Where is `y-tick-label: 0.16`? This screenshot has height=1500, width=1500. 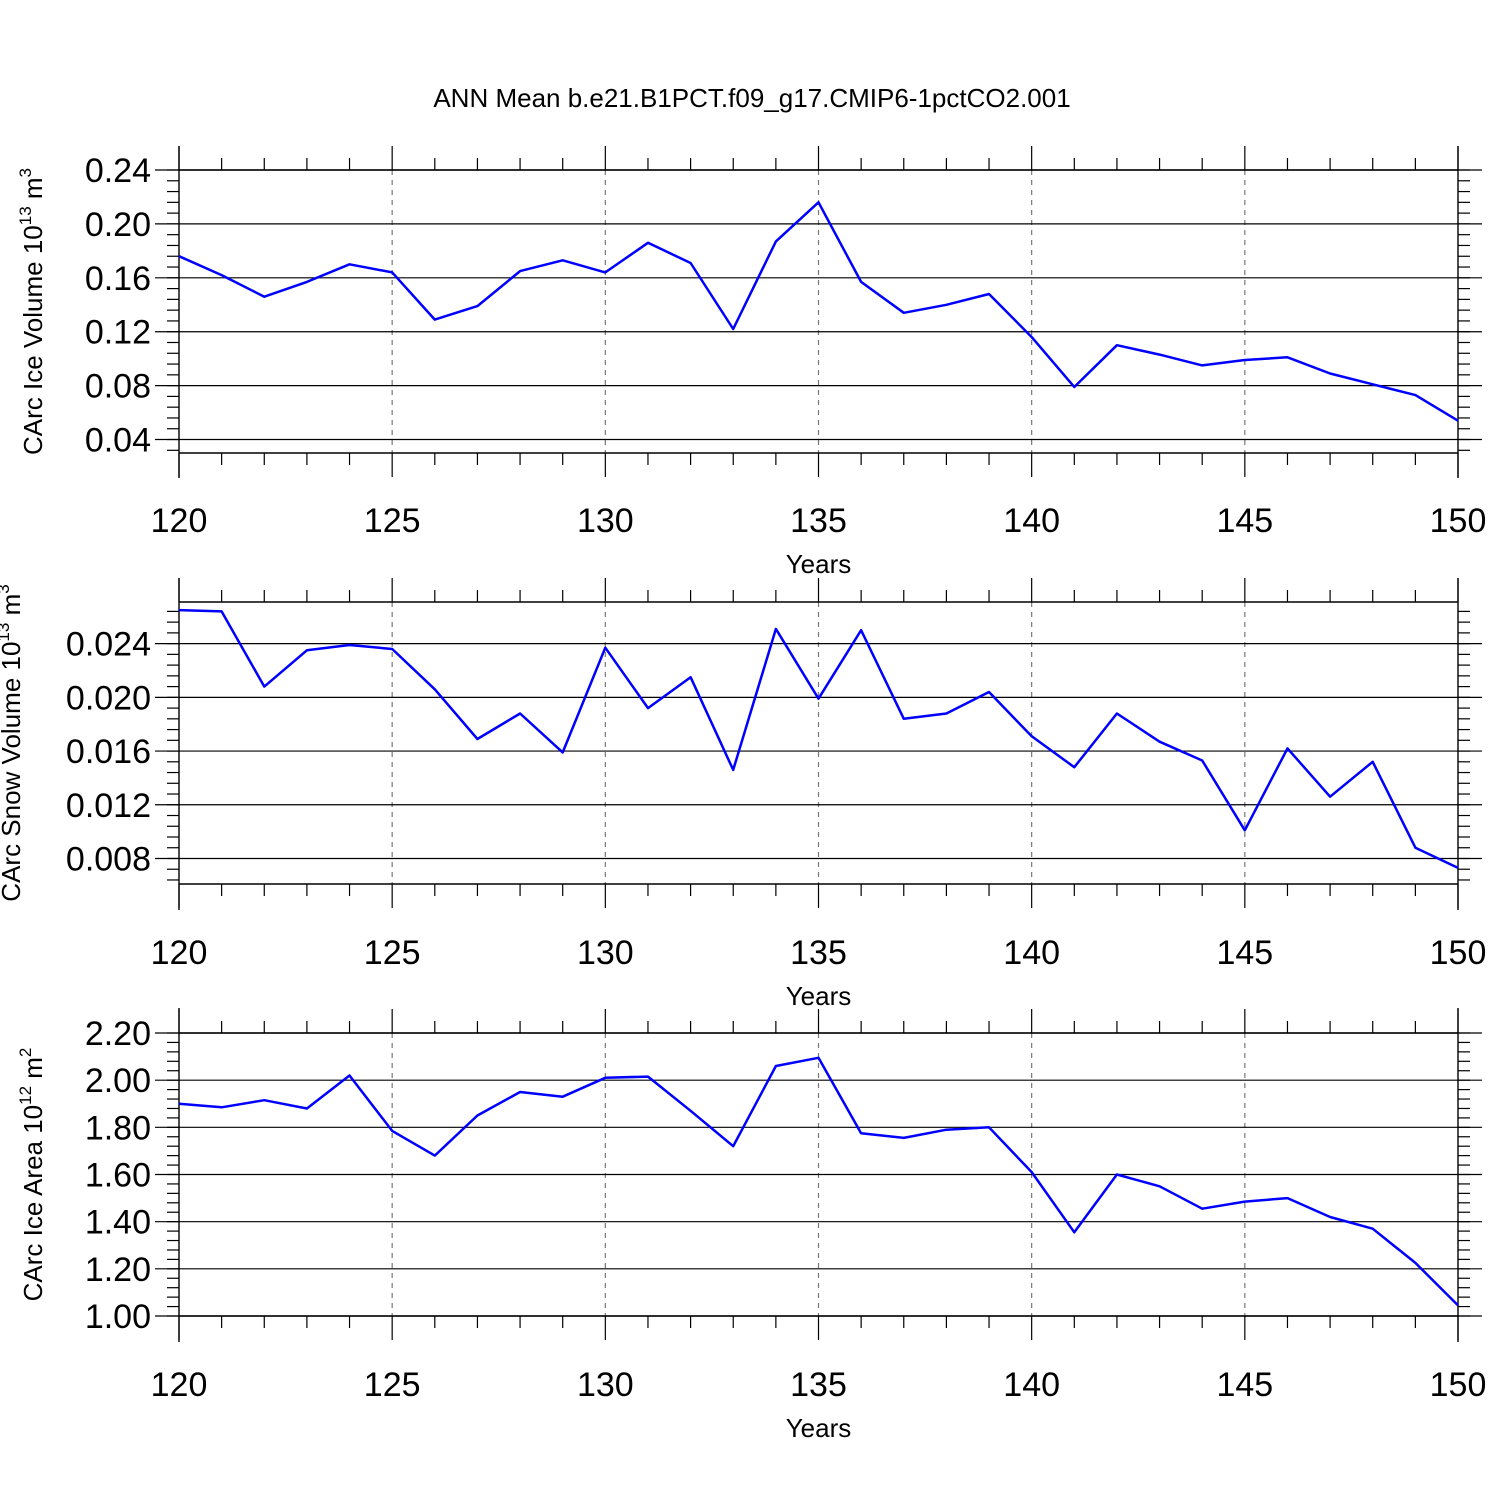 y-tick-label: 0.16 is located at coordinates (118, 279).